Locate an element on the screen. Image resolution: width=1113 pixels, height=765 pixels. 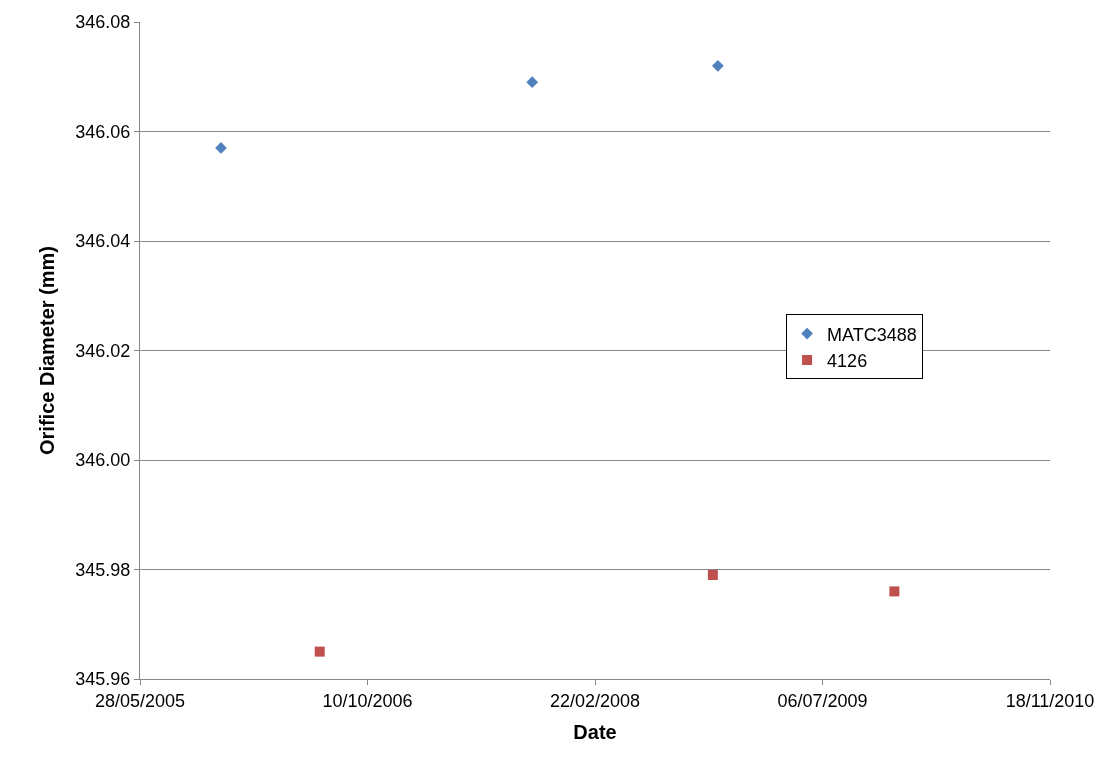
legend-label: 4126 is located at coordinates (847, 360).